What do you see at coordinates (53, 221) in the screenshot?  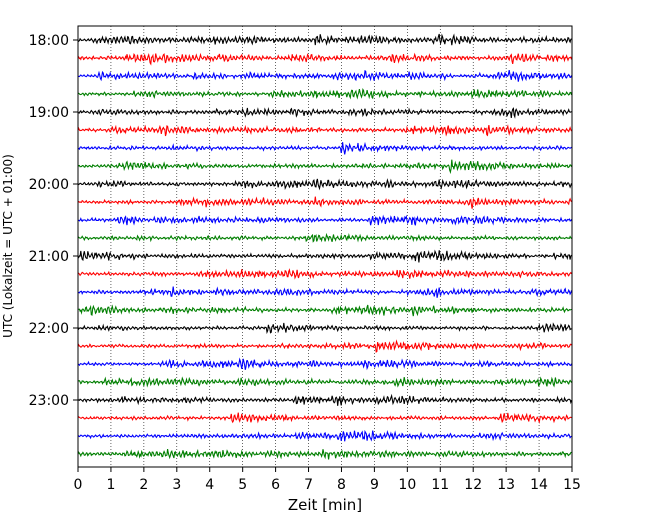 I see `y-axis-ticks: 18:00 19:00 20:00 21:00 22:00 23:00` at bounding box center [53, 221].